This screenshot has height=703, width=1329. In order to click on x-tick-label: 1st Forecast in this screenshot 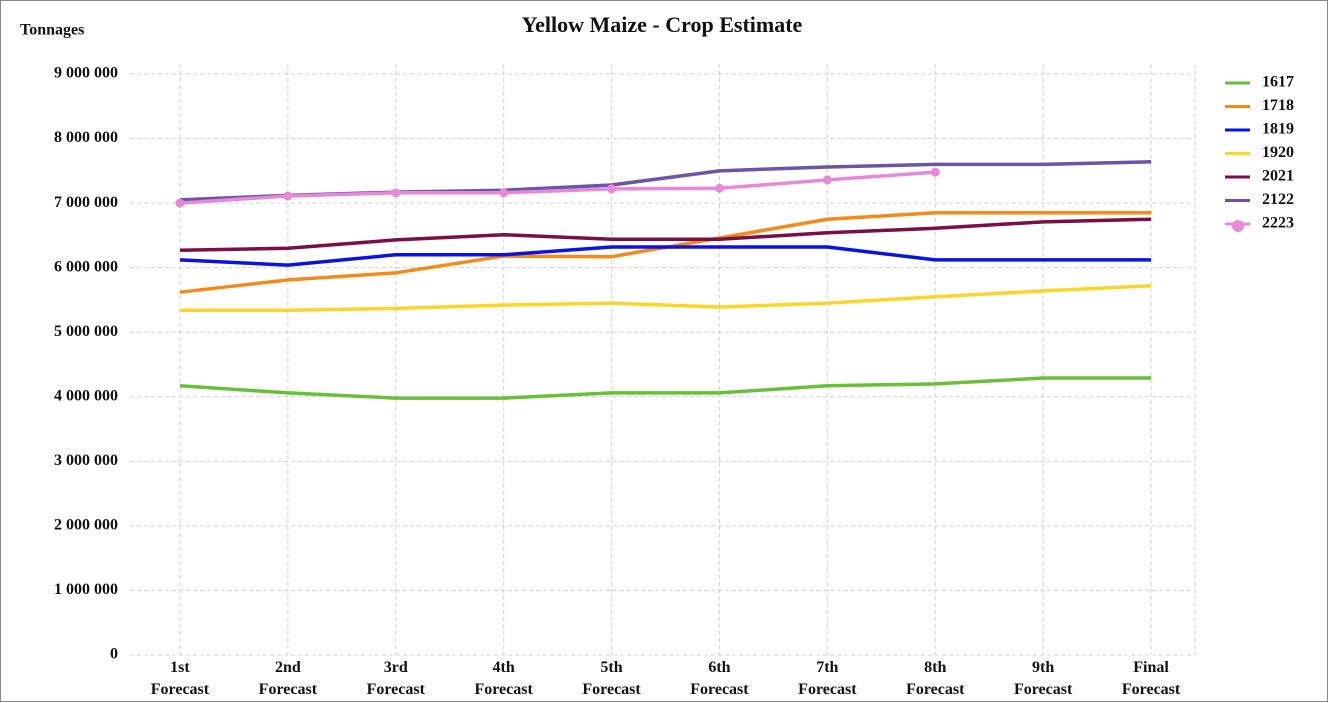, I will do `click(180, 678)`.